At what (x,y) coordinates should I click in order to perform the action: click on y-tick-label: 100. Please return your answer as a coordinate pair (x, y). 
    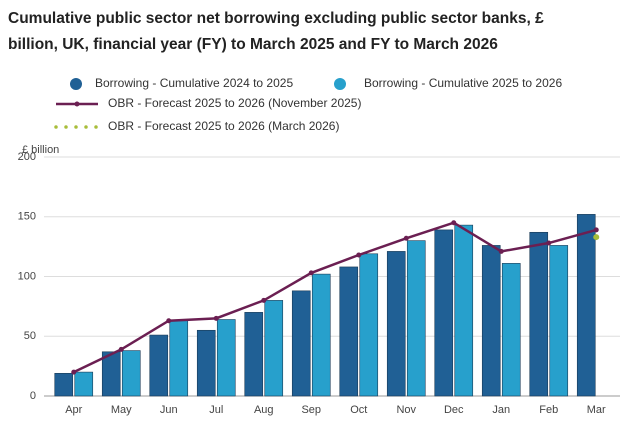
    Looking at the image, I should click on (27, 276).